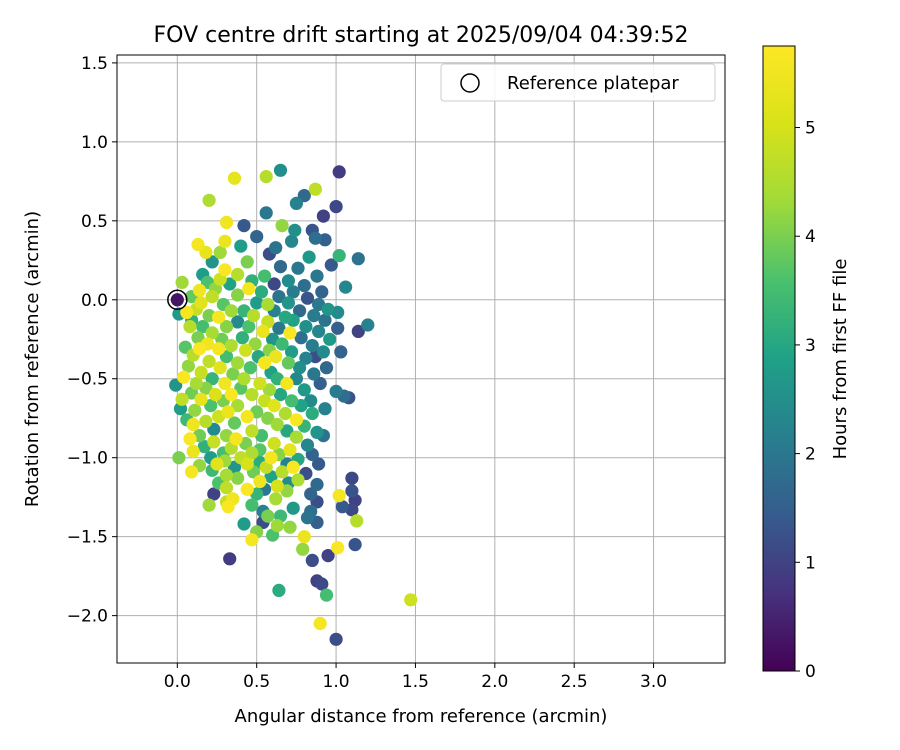 Image resolution: width=900 pixels, height=750 pixels. I want to click on x-tick-label: 2.0, so click(494, 682).